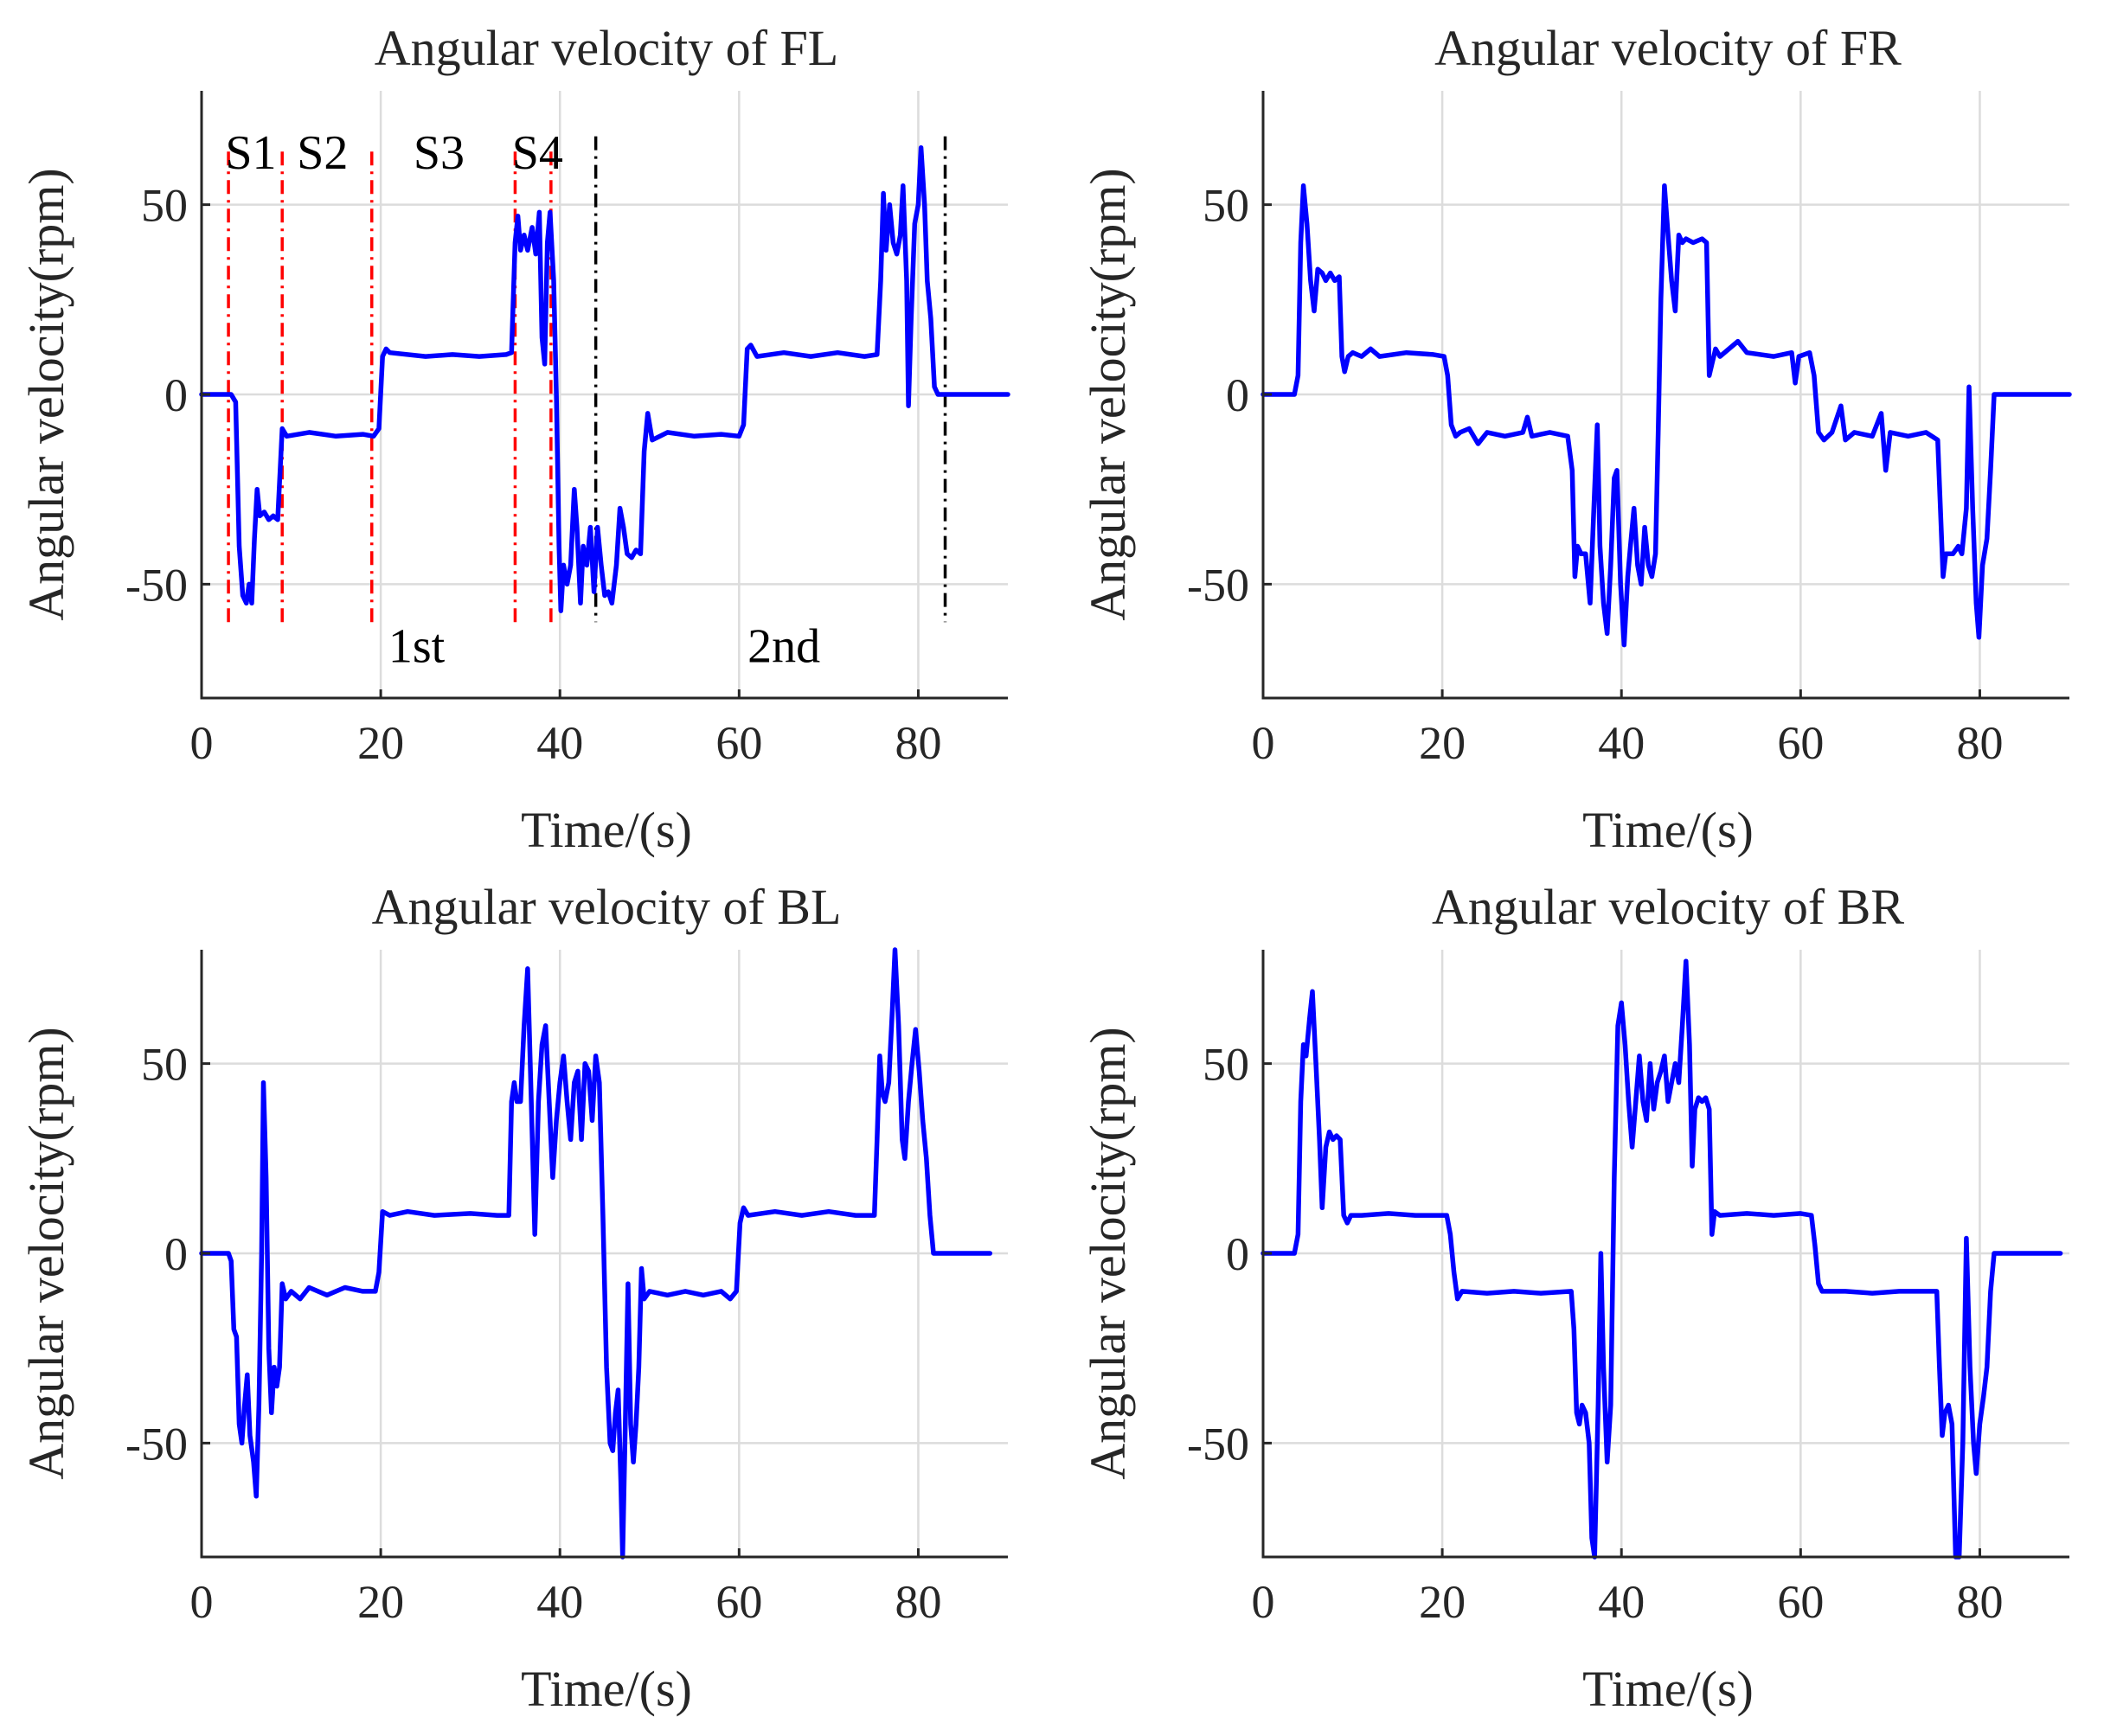  I want to click on series-line-fr, so click(1666, 416).